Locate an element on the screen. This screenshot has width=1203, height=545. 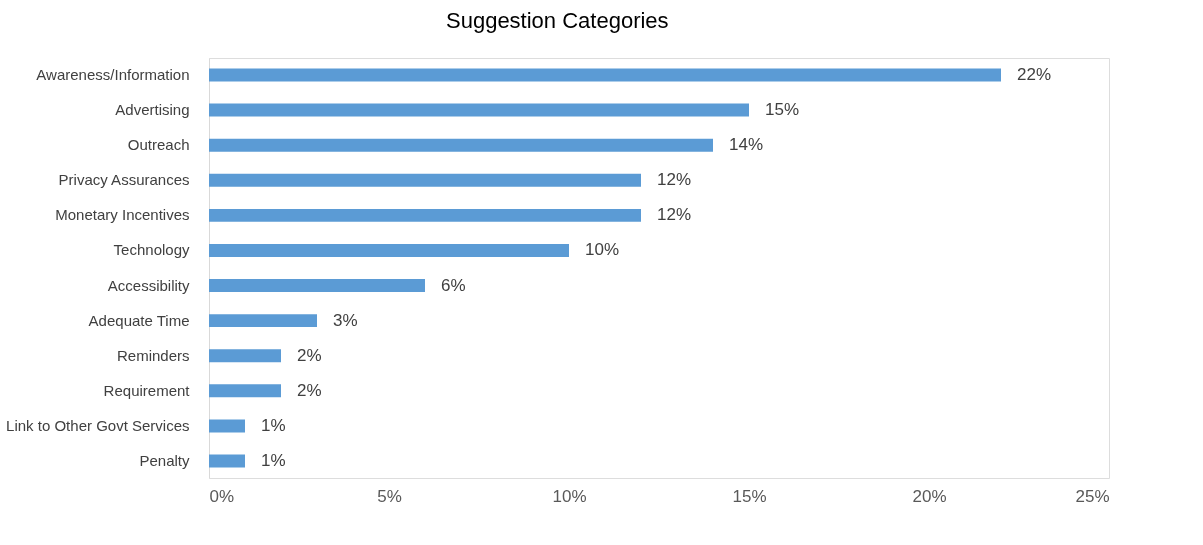
chart-title: Suggestion Categories is located at coordinates (557, 20).